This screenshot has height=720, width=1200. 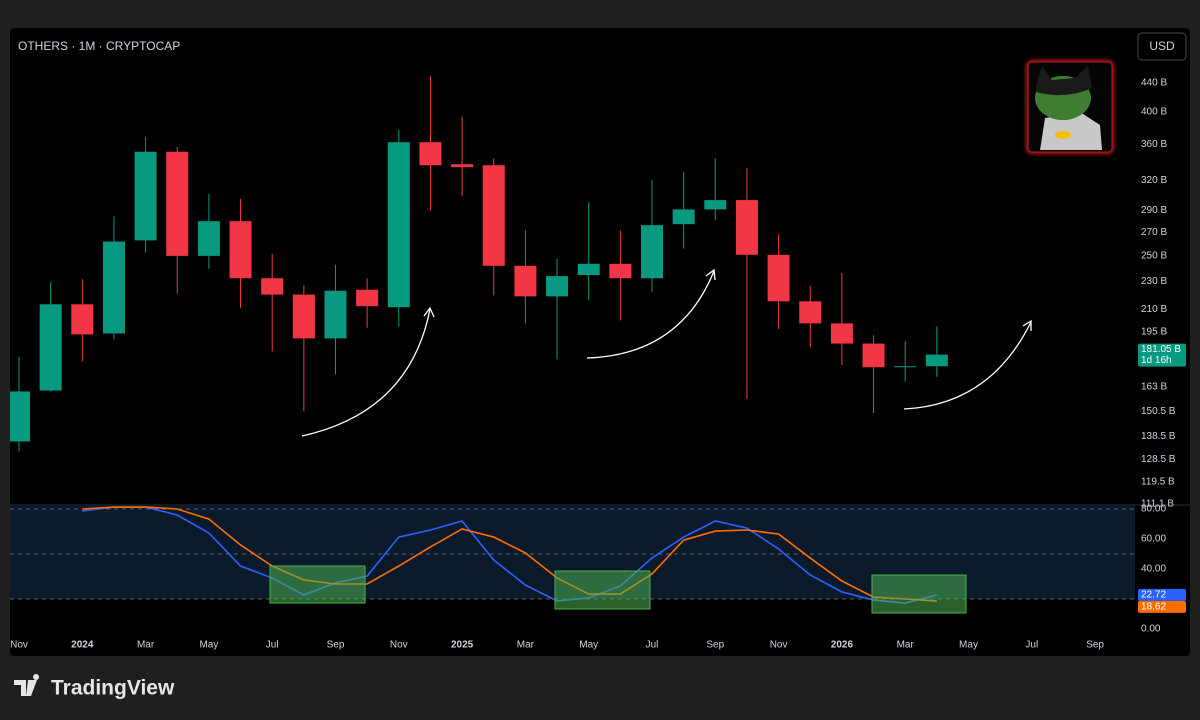 I want to click on y2-tick-label: 40.00, so click(x=1153, y=569).